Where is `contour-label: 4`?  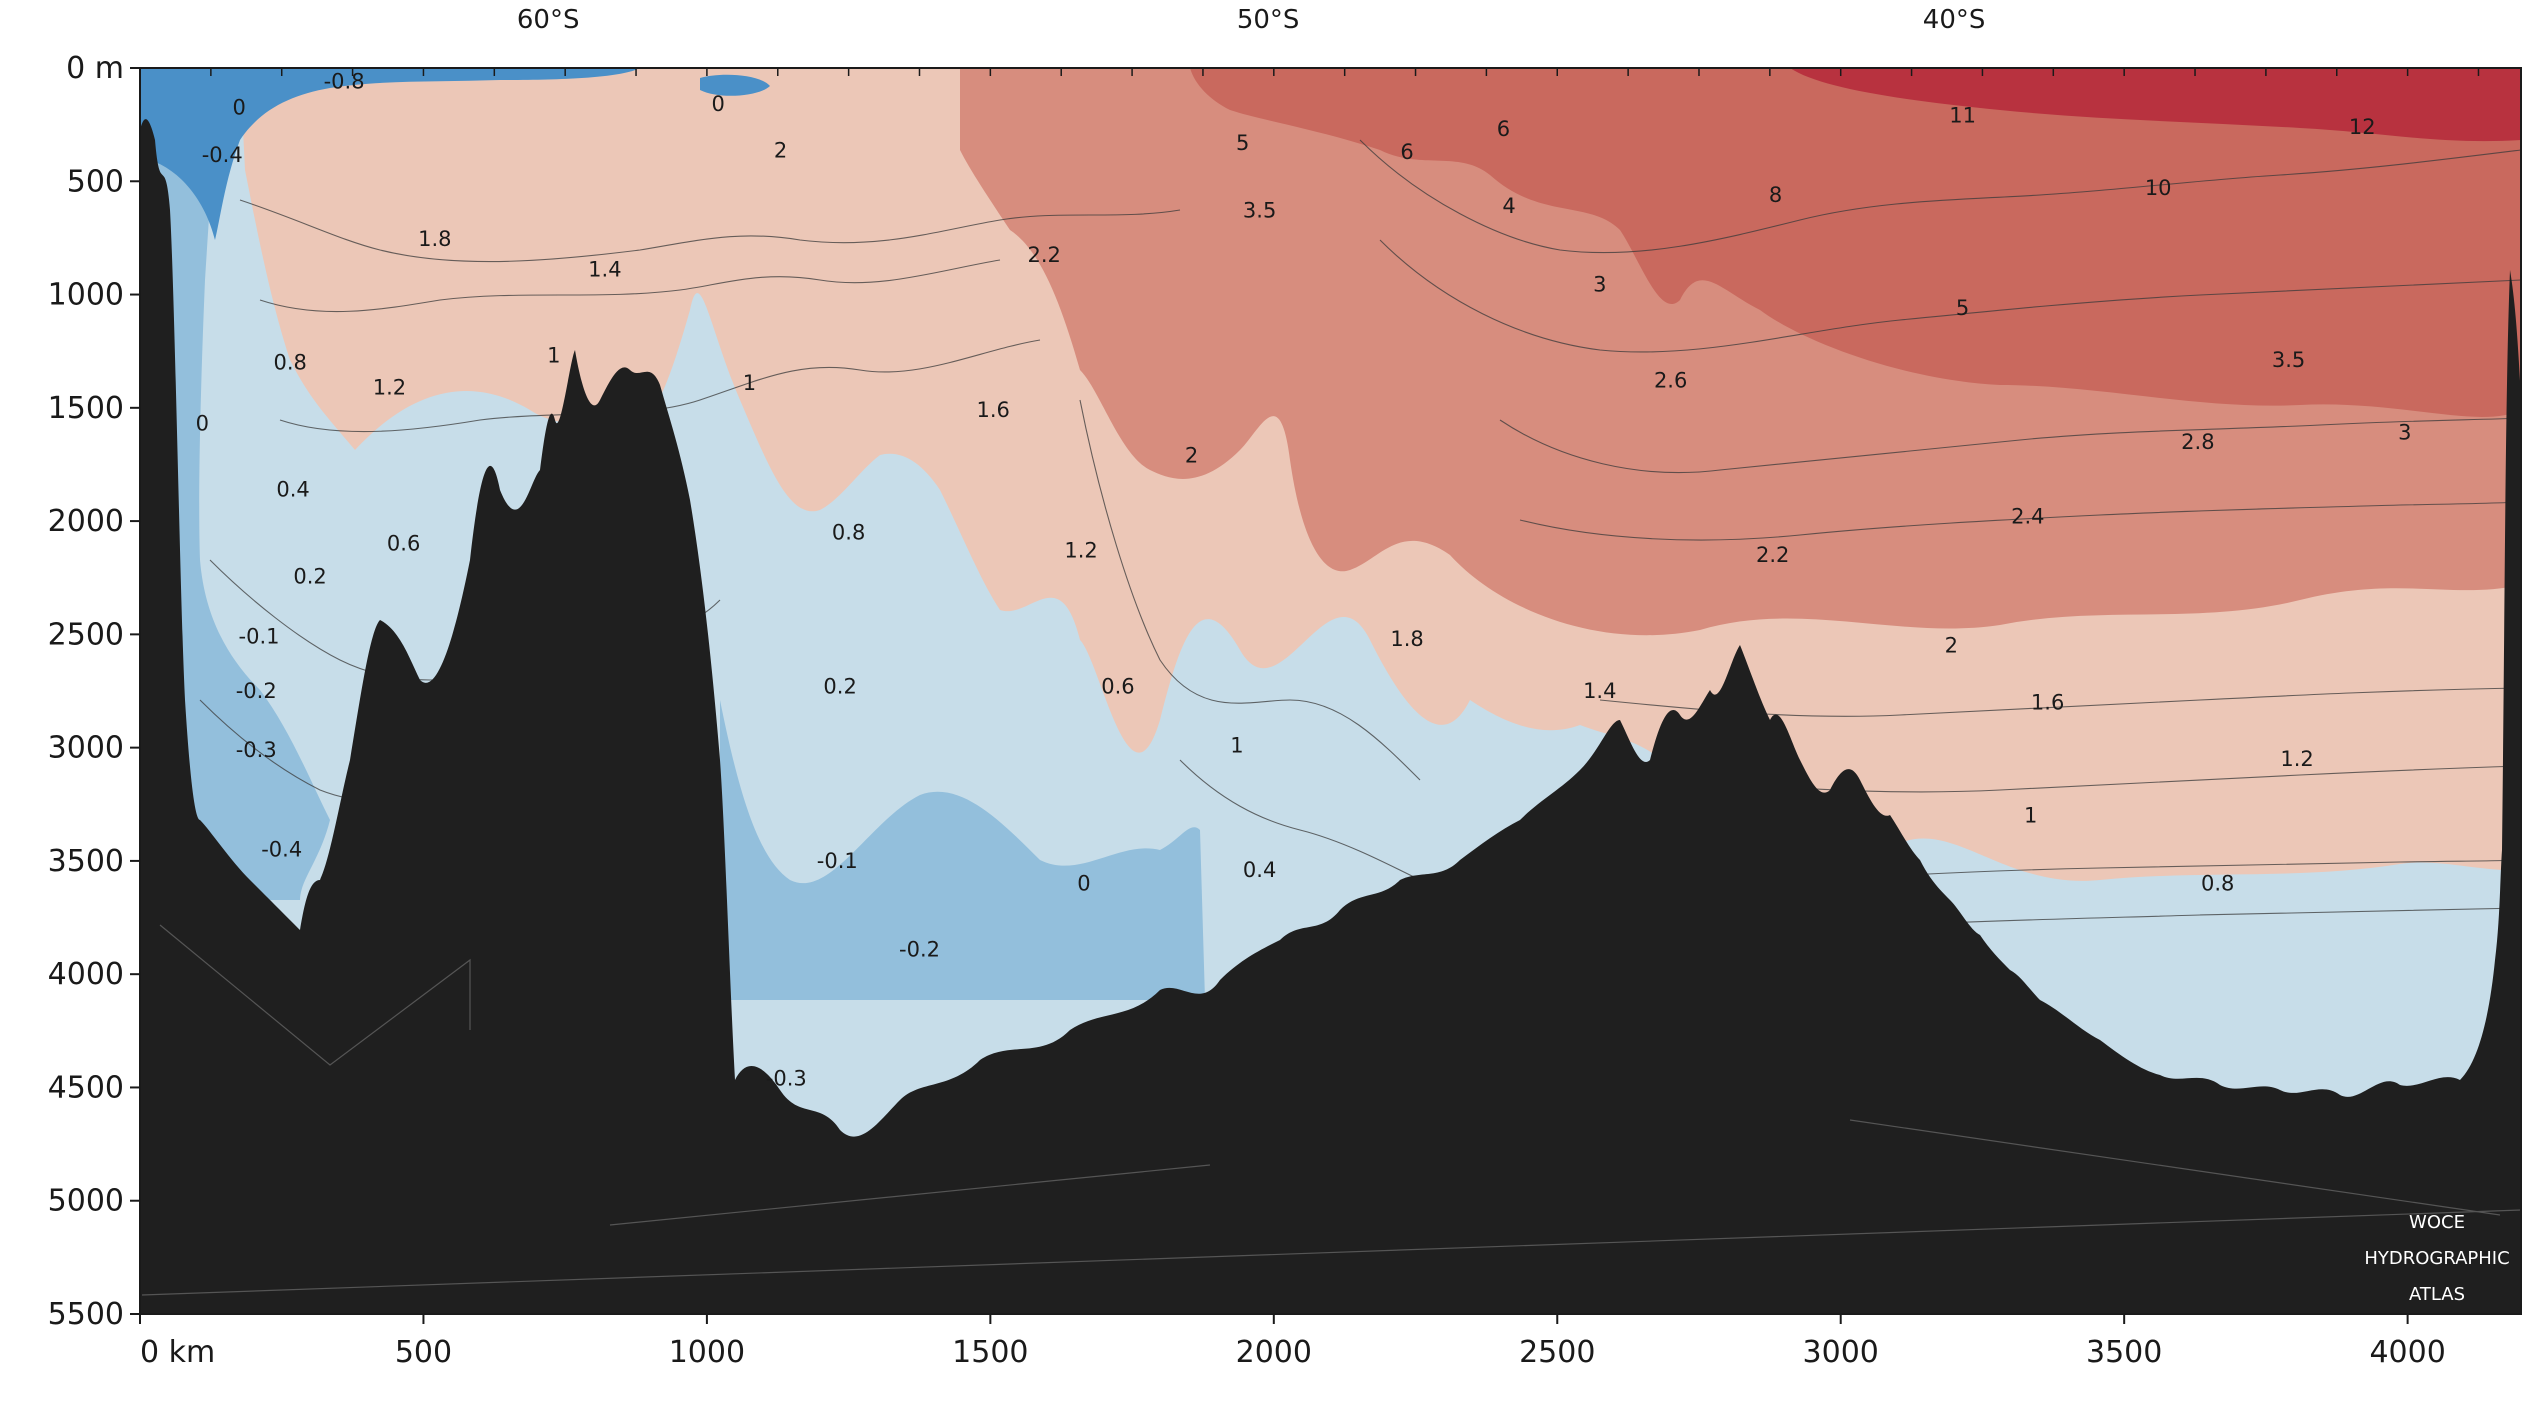
contour-label: 4 is located at coordinates (1508, 206).